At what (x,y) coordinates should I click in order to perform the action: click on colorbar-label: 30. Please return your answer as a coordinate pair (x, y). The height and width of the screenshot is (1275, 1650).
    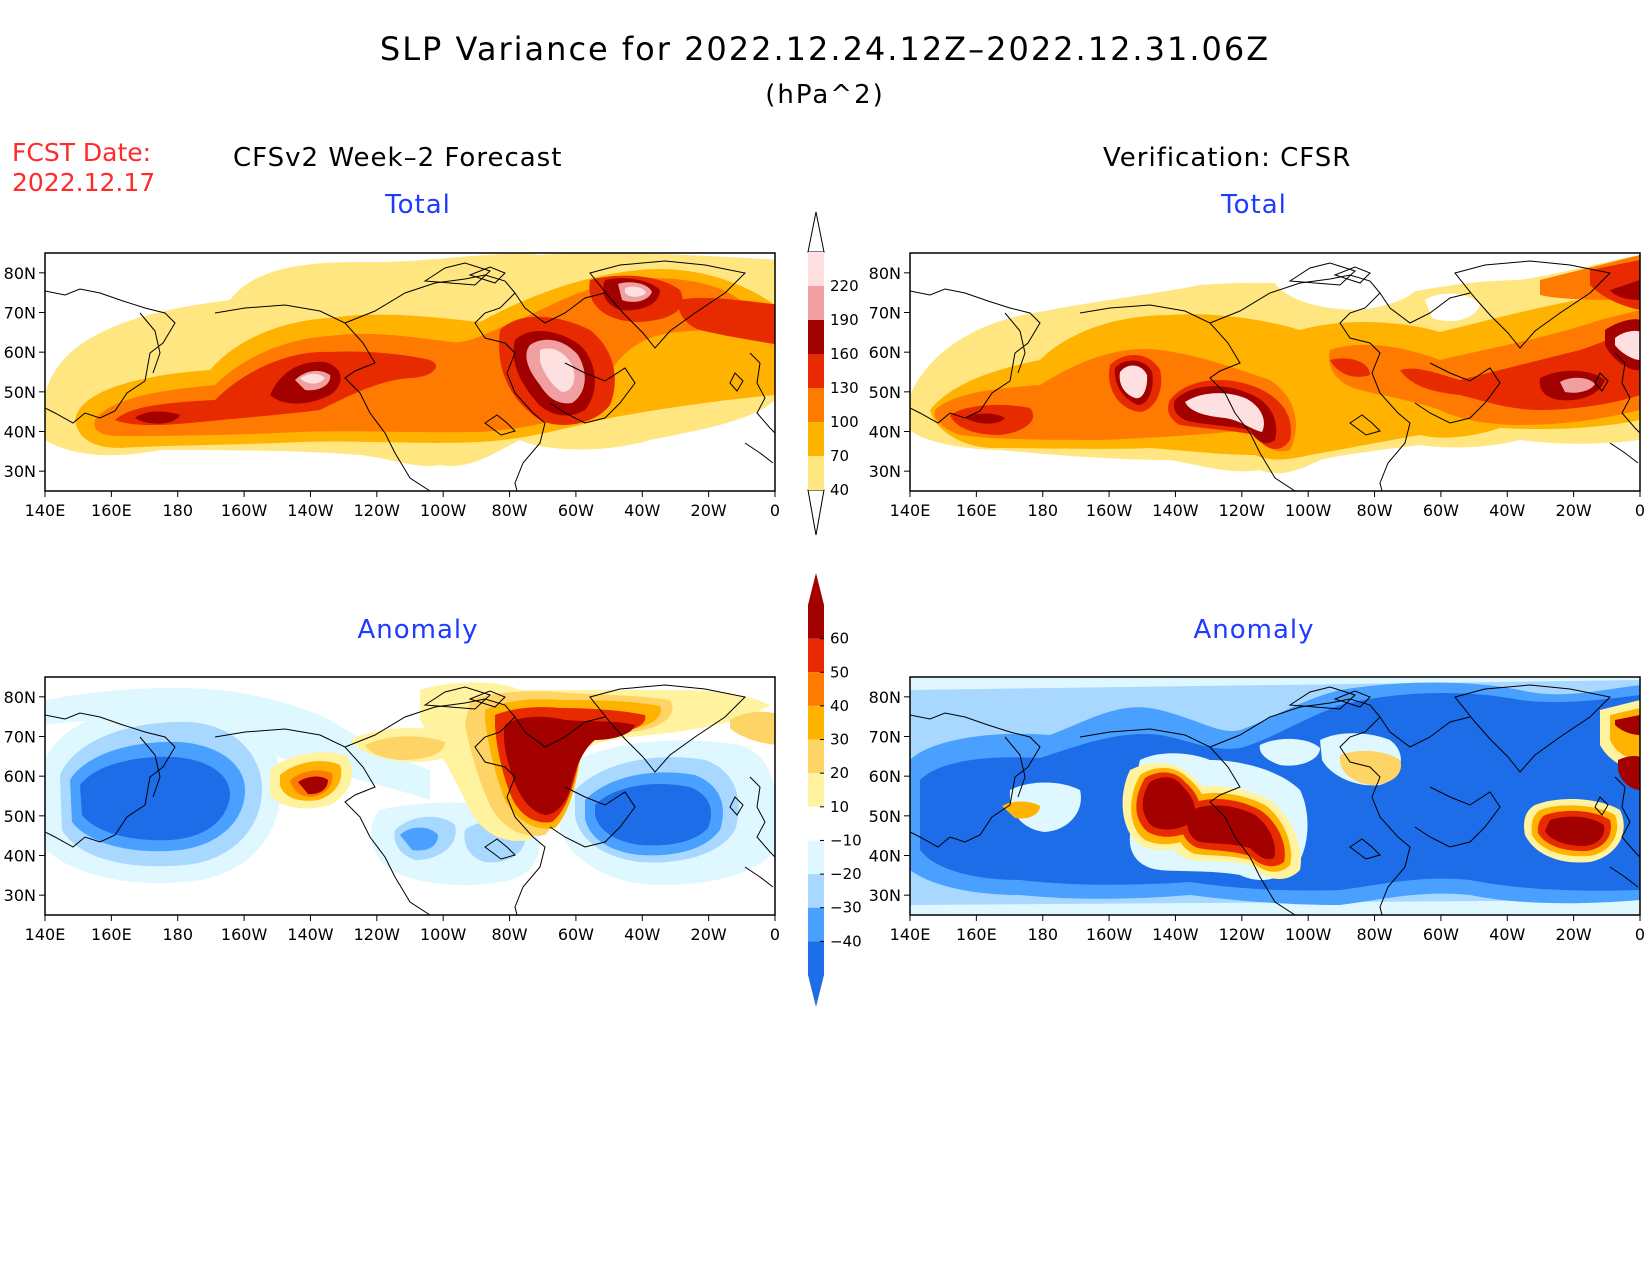
    Looking at the image, I should click on (839, 740).